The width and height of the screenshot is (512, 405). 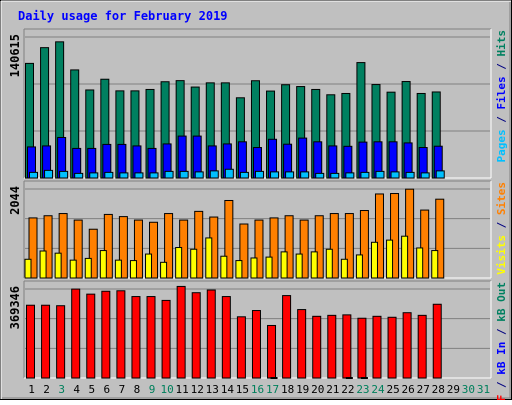 What do you see at coordinates (468, 389) in the screenshot?
I see `day-label: 30` at bounding box center [468, 389].